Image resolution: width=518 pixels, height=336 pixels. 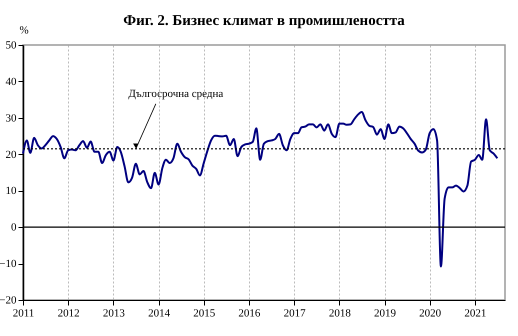 I want to click on annotation: Дългосрочна средна, so click(x=176, y=94).